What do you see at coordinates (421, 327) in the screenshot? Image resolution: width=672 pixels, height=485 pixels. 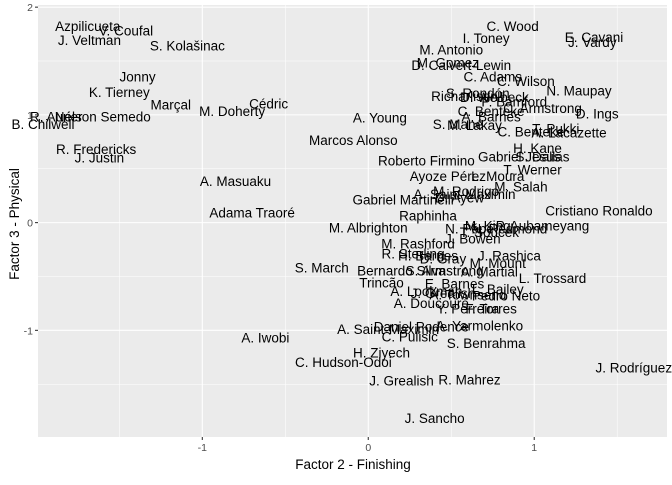 I see `point-label: Daniel Podence` at bounding box center [421, 327].